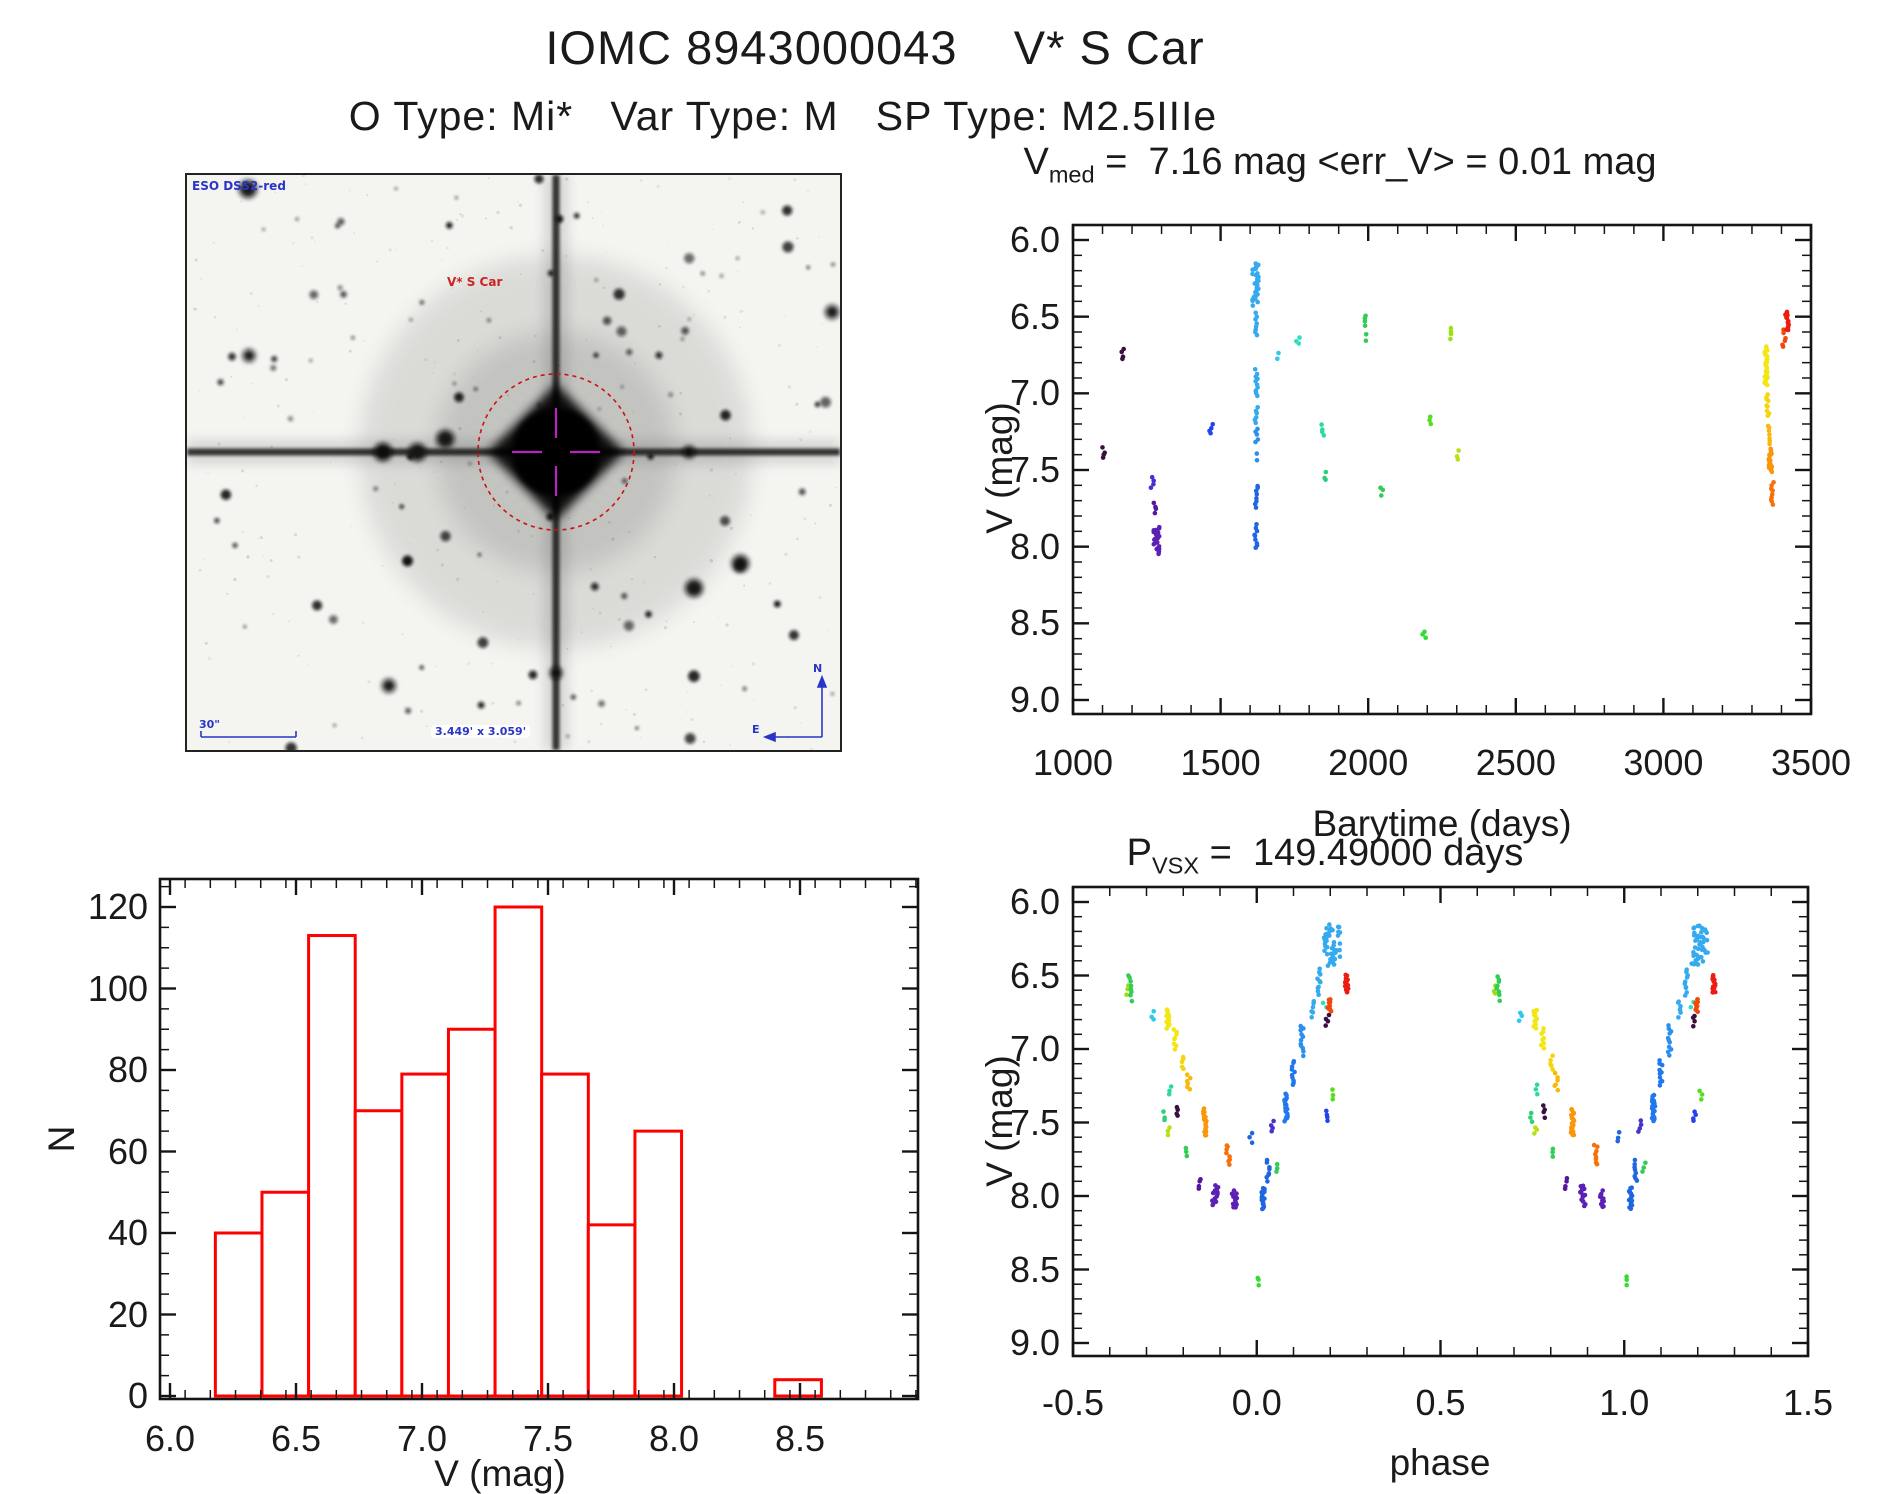  I want to click on scale-bar-label: 30", so click(210, 724).